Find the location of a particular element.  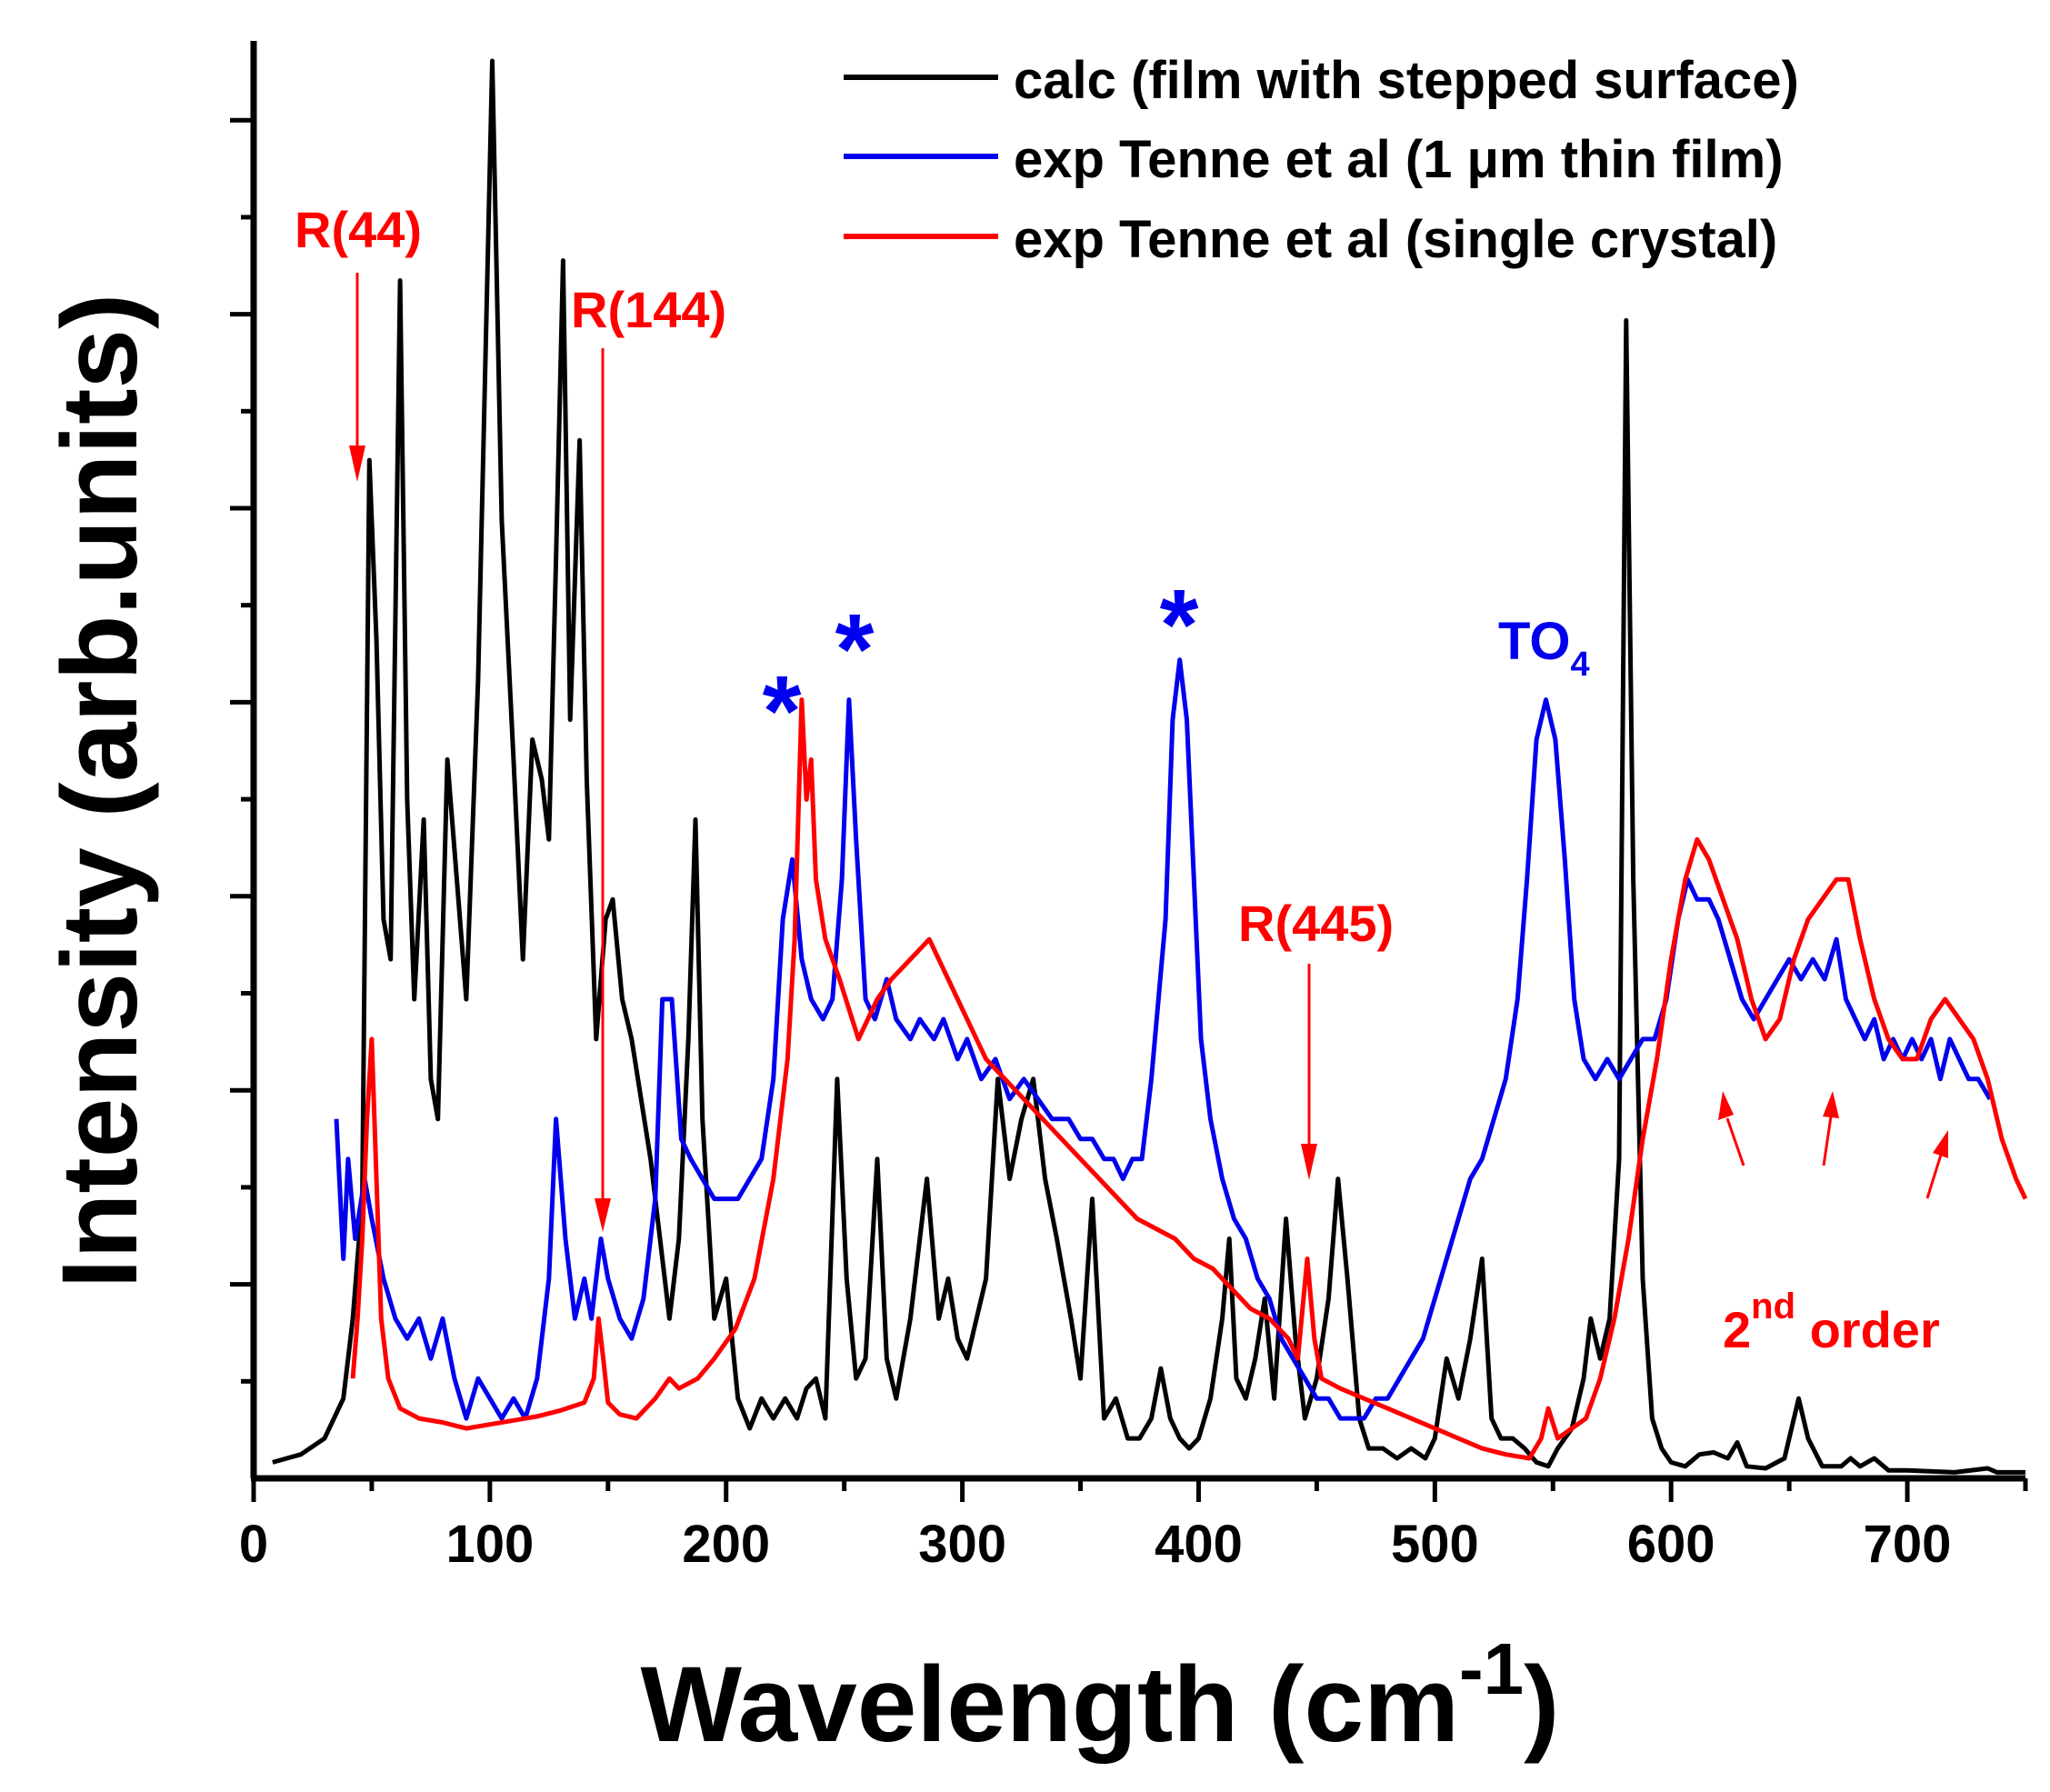

x-tick-labels: 0 100 200 300 400 500 600 700 is located at coordinates (1096, 1544).